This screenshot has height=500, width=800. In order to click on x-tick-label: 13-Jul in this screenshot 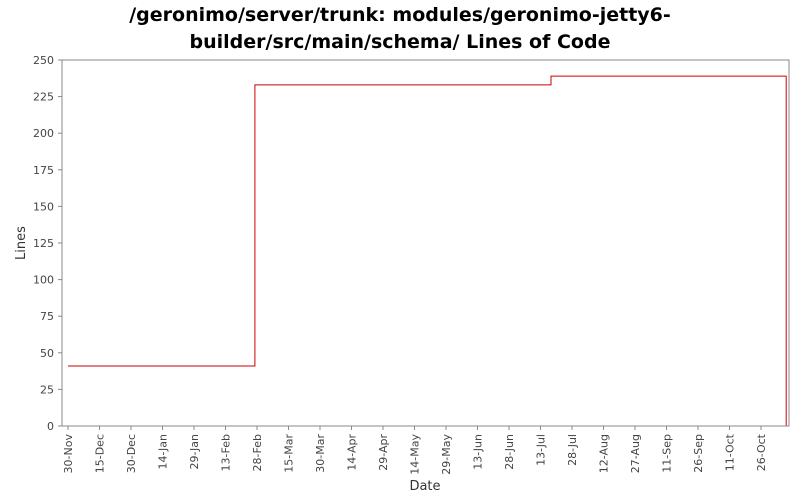, I will do `click(541, 450)`.